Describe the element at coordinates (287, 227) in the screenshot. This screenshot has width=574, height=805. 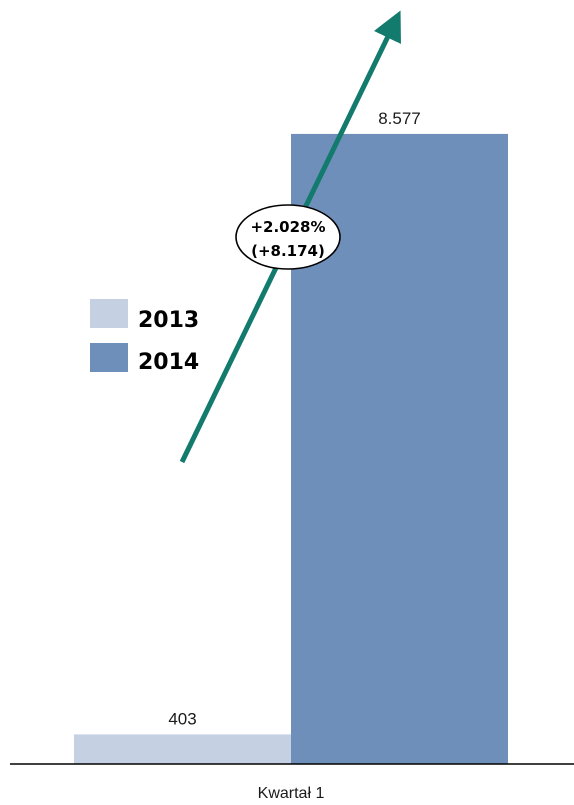
I see `growth-percent-label: +2.028%` at that location.